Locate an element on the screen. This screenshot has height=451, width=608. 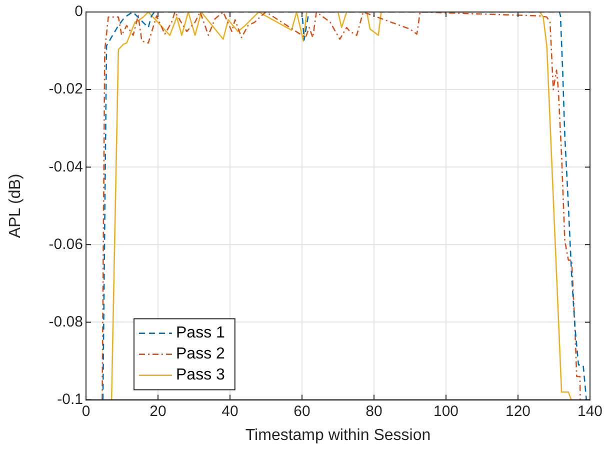
y-axis-title: APL (dB) is located at coordinates (15, 206).